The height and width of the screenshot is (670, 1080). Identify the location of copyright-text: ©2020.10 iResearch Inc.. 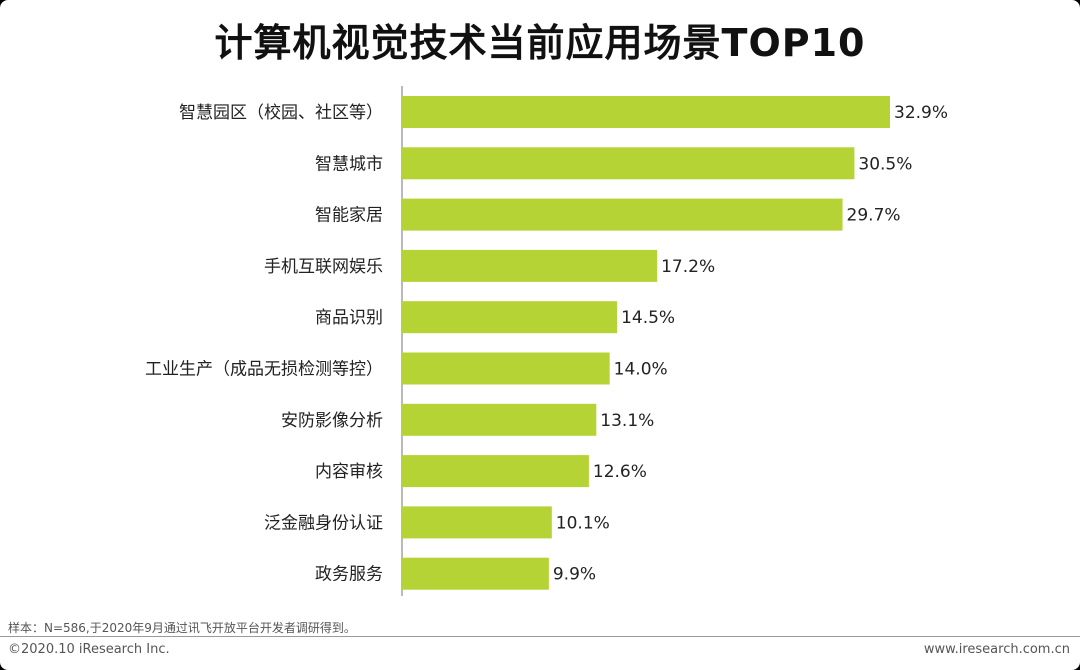
(89, 649).